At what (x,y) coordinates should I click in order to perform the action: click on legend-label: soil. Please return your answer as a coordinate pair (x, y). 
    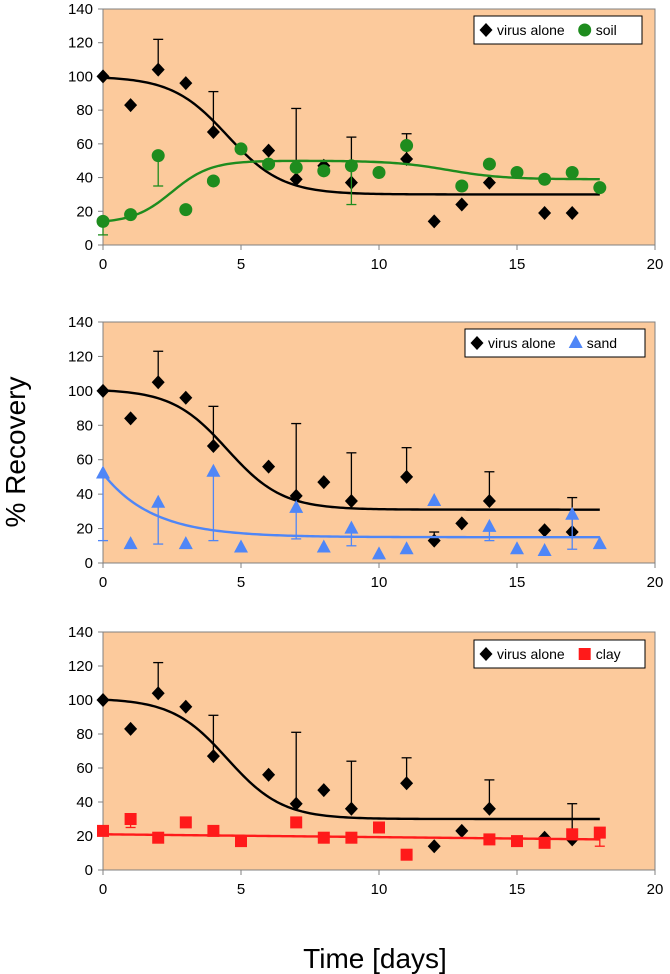
    Looking at the image, I should click on (606, 30).